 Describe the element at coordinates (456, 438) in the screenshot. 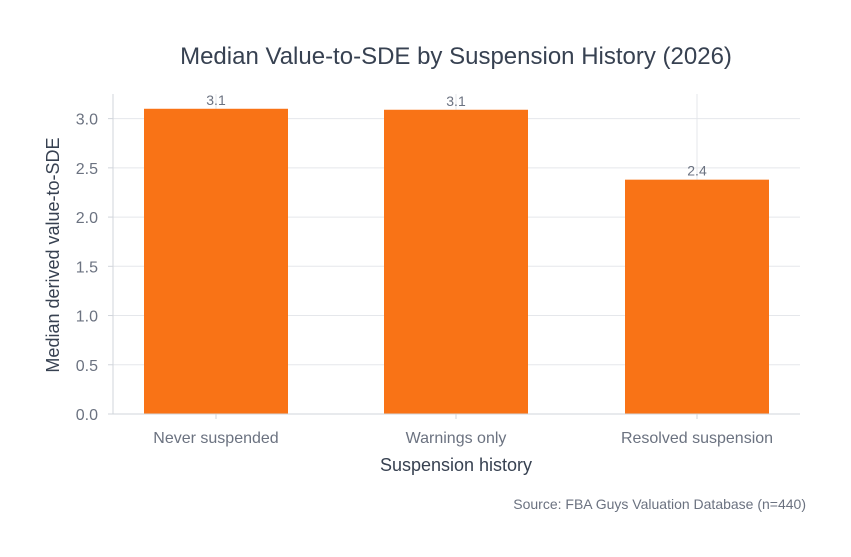

I see `x-tick-label: Warnings only` at that location.